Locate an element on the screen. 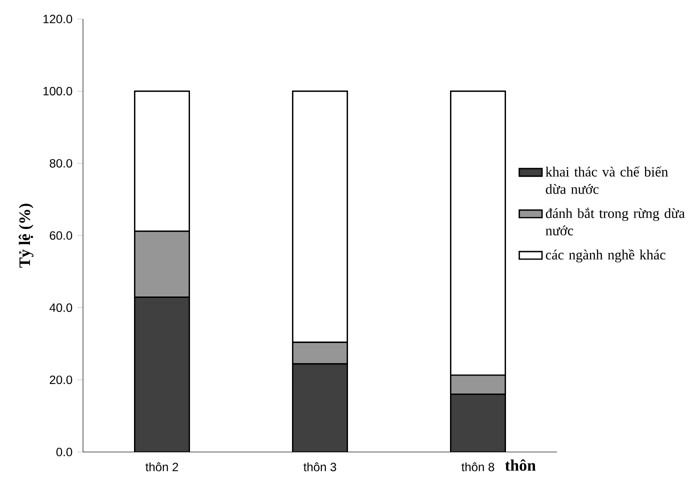  x-tick-label: thôn 2 is located at coordinates (162, 467).